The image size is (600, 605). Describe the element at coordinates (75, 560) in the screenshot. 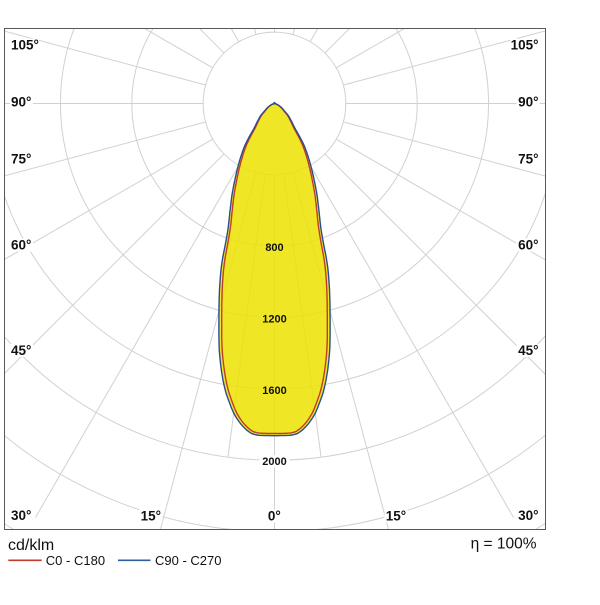

I see `svg-text: C0 - C180` at that location.